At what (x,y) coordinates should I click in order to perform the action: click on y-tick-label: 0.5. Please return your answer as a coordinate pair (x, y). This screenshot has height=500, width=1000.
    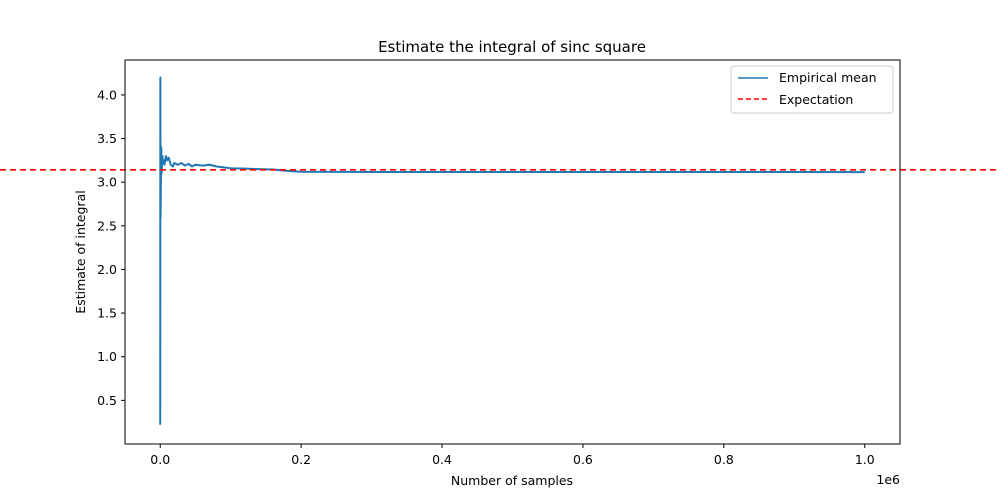
    Looking at the image, I should click on (107, 400).